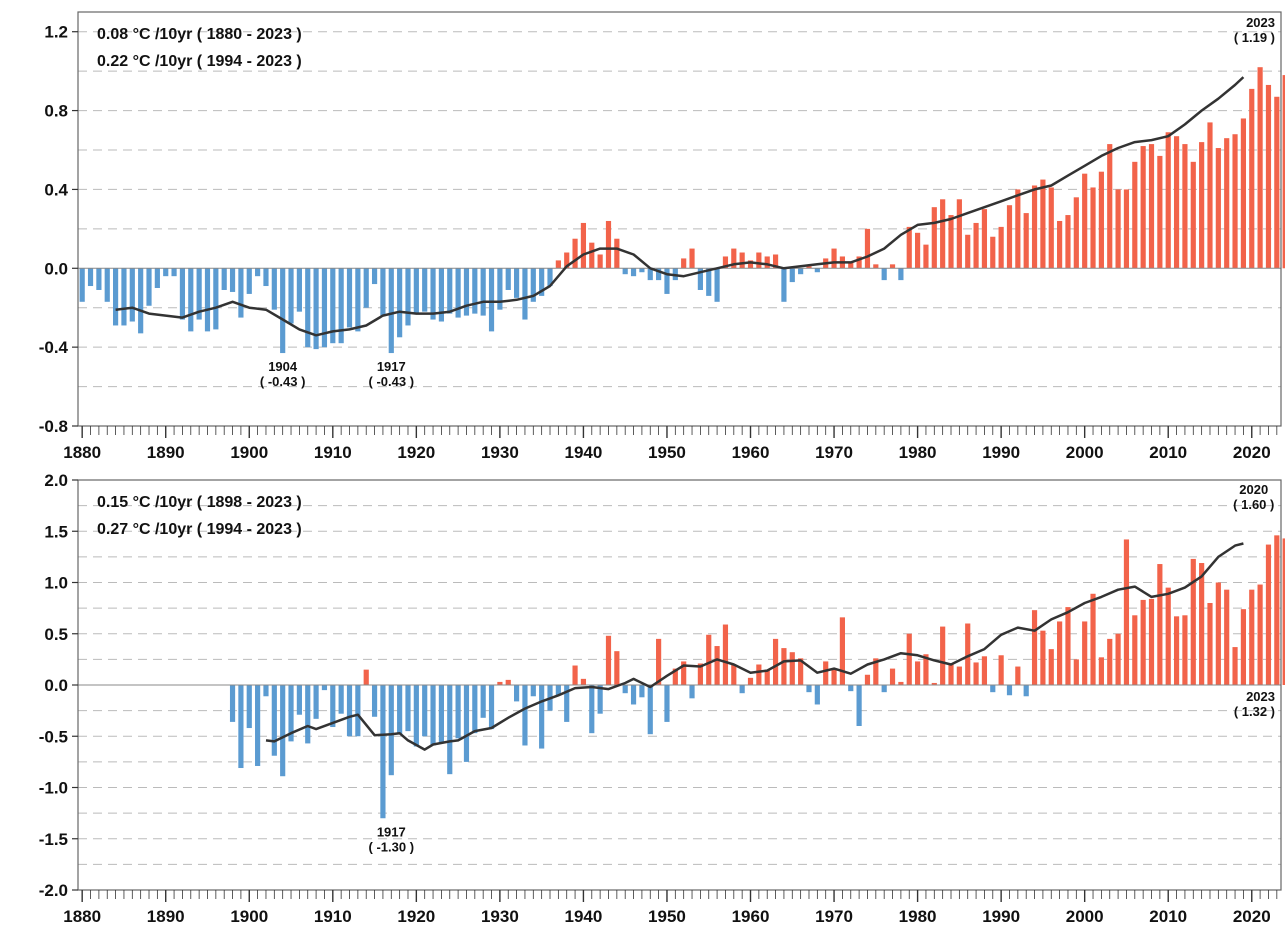 Image resolution: width=1285 pixels, height=934 pixels. What do you see at coordinates (54, 347) in the screenshot?
I see `y-tick-label: -0.4` at bounding box center [54, 347].